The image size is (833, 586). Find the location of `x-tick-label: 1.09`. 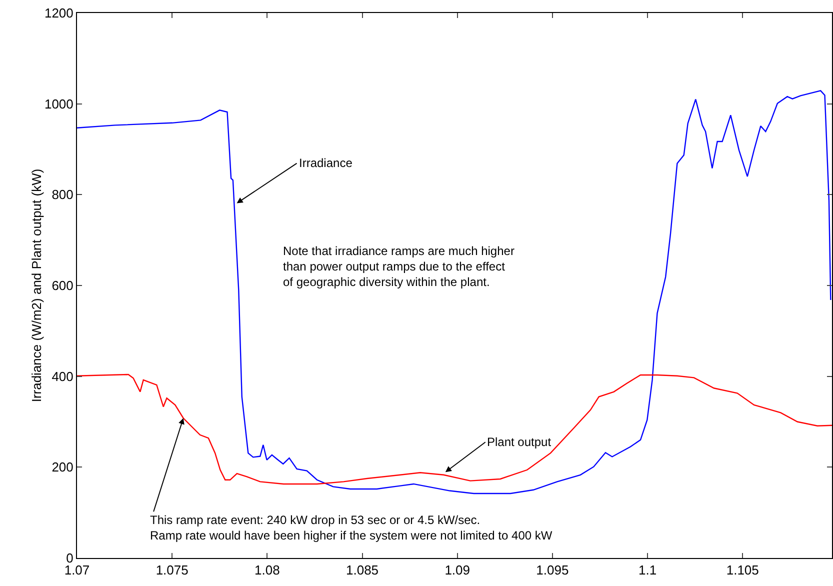

x-tick-label: 1.09 is located at coordinates (457, 570).